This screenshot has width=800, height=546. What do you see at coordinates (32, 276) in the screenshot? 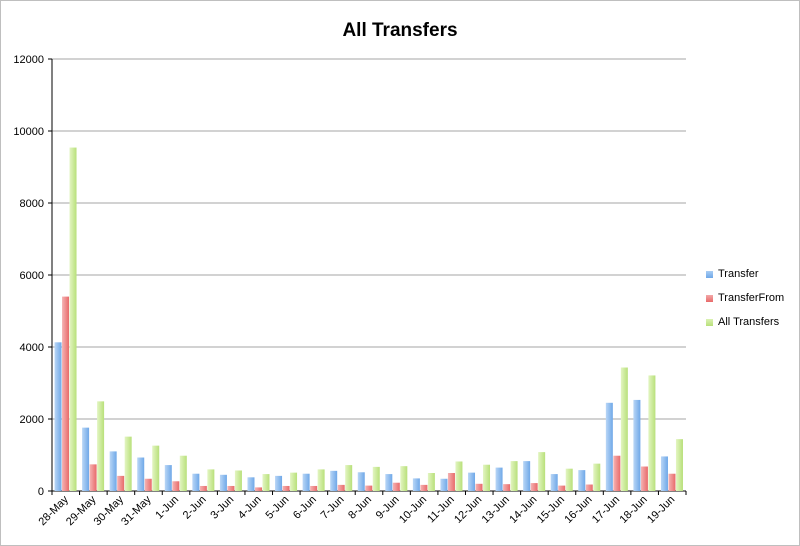
I see `y-tick-label: 6000` at bounding box center [32, 276].